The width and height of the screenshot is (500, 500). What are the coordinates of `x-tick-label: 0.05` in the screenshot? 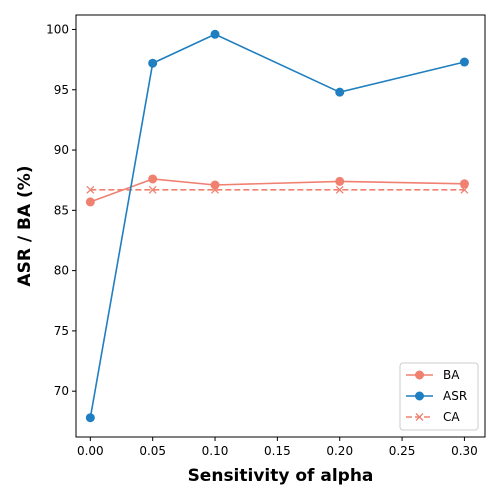 It's located at (152, 451).